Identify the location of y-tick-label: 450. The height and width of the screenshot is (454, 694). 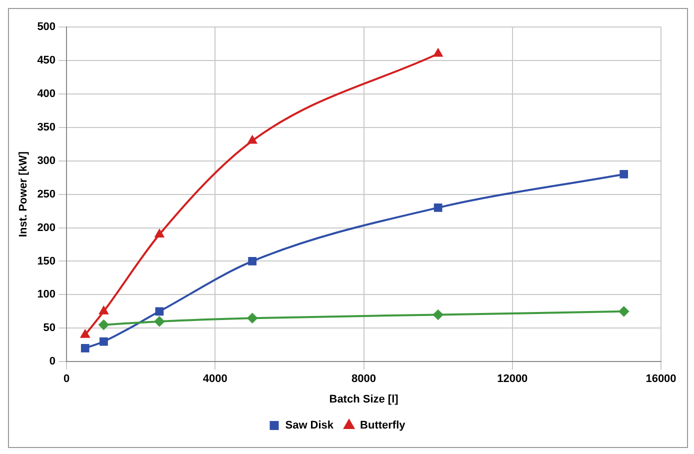
(46, 60).